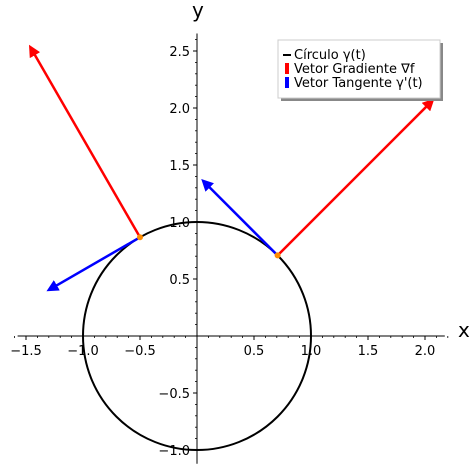  I want to click on legend-swatch-tangent, so click(287, 82).